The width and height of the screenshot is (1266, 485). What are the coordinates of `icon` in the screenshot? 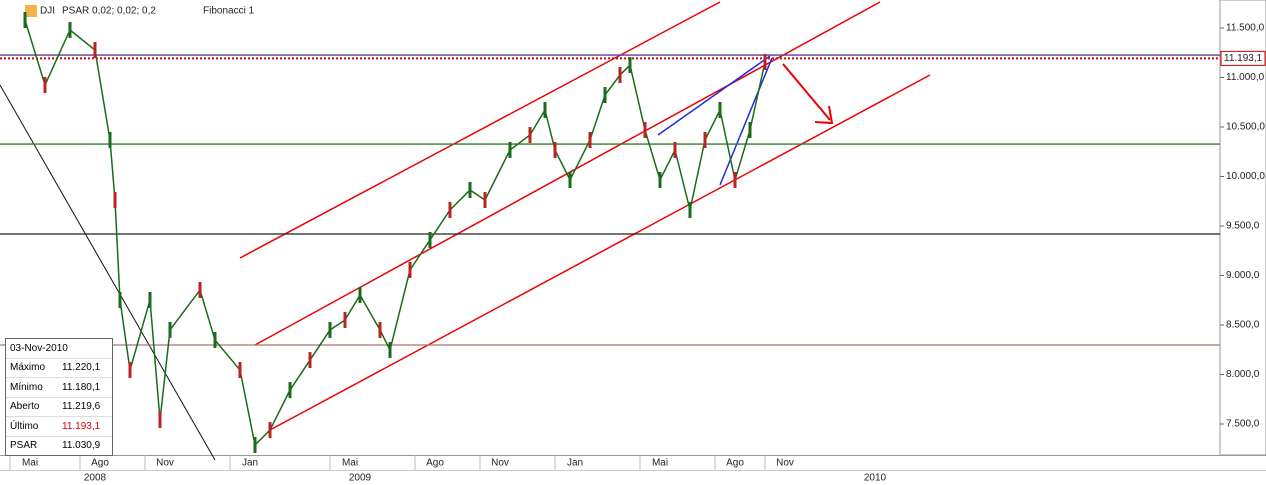 It's located at (31, 11).